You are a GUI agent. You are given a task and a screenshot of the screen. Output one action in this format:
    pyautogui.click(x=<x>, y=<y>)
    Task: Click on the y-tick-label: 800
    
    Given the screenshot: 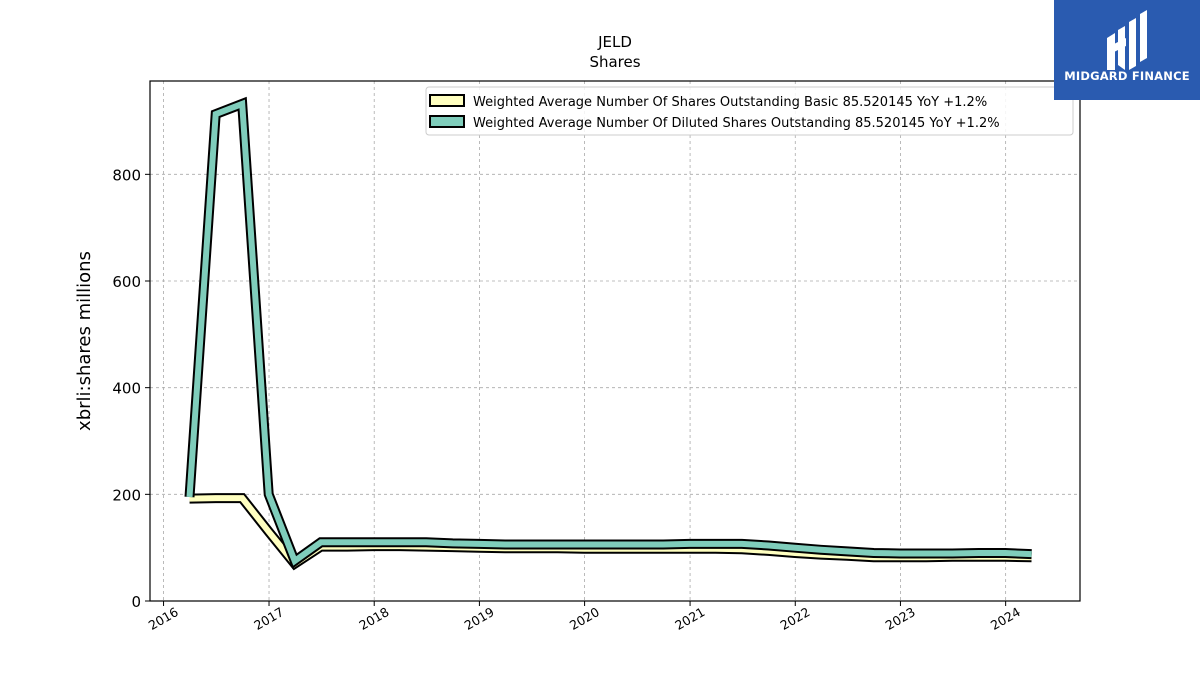 What is the action you would take?
    pyautogui.click(x=126, y=175)
    